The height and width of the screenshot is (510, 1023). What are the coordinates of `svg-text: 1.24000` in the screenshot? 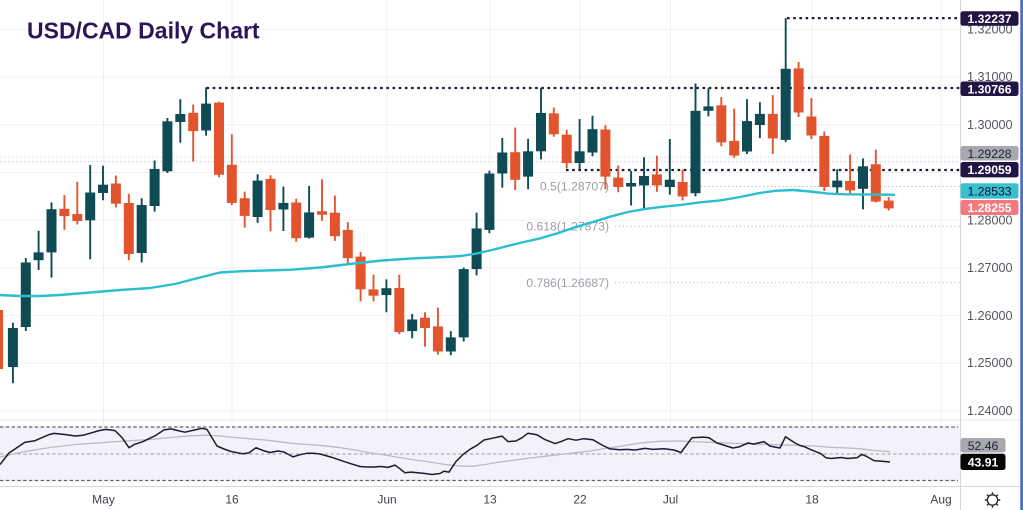 It's located at (990, 411).